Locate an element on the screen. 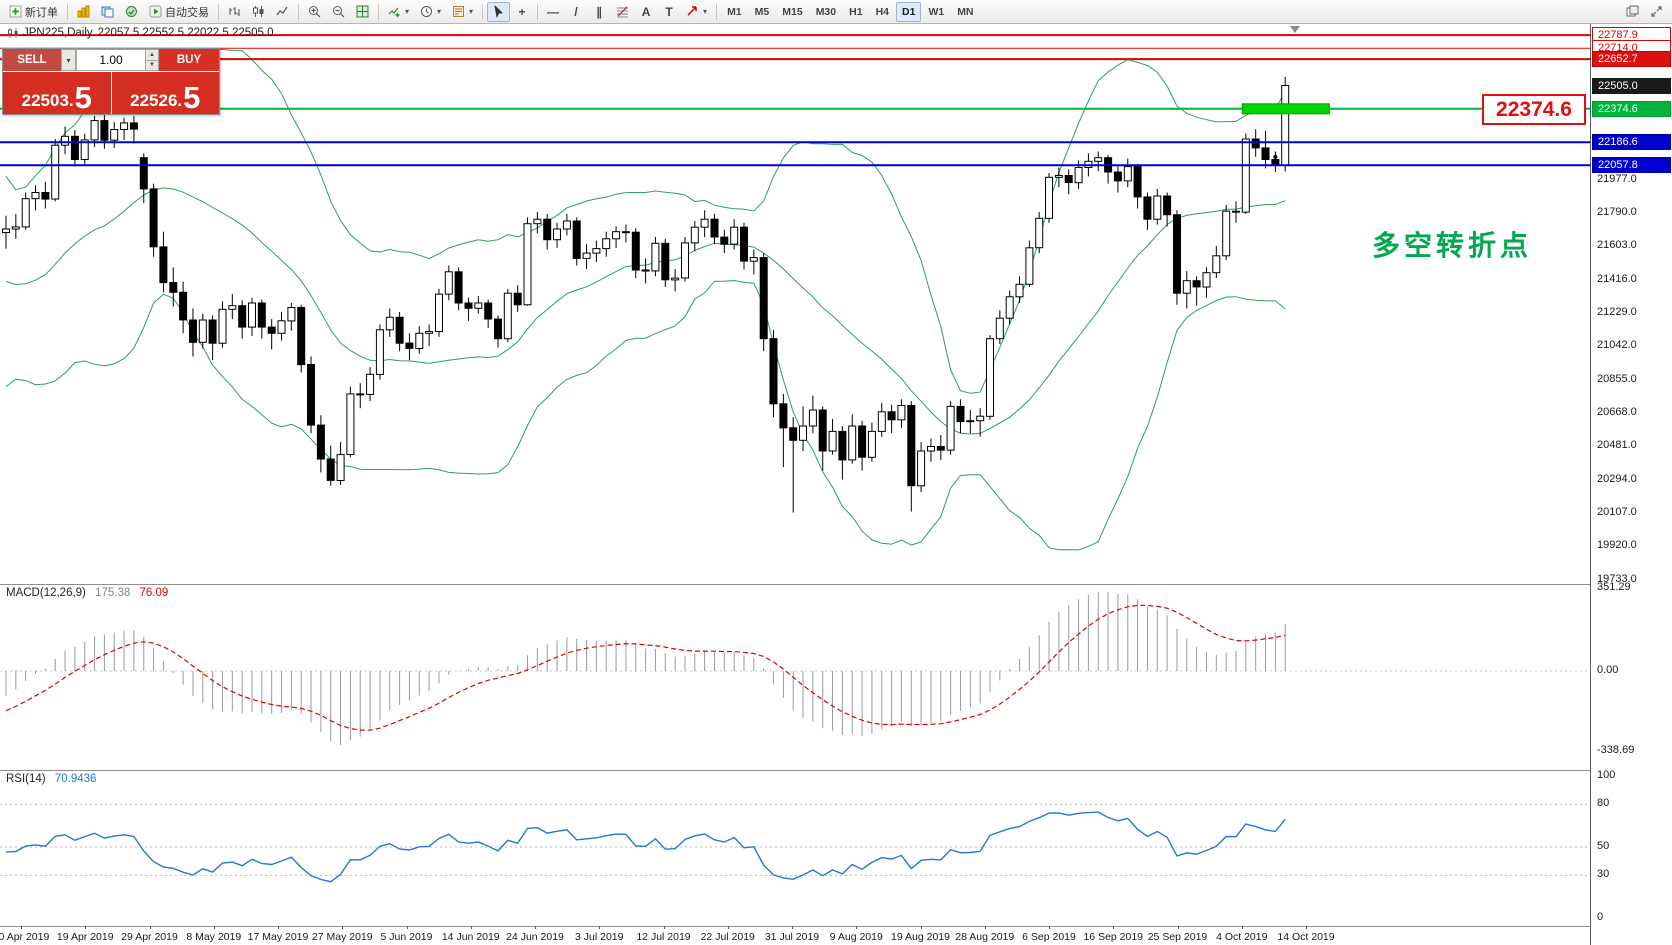  crosshair-button: + is located at coordinates (522, 12).